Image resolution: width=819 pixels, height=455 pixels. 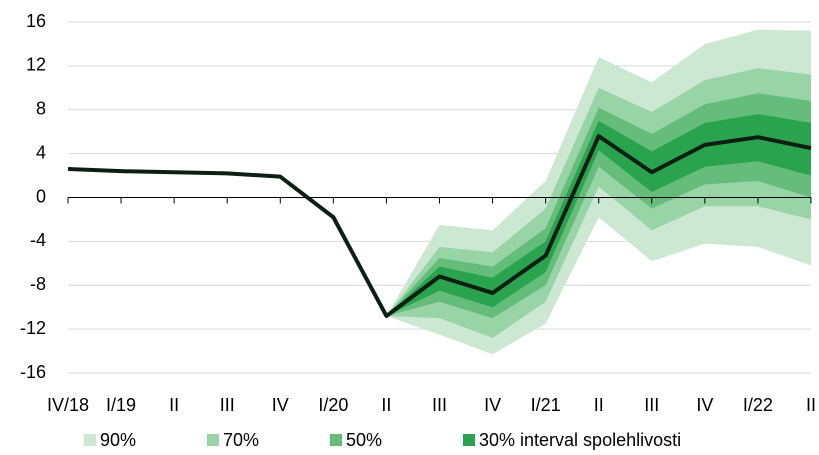 I want to click on legend-label: 30% interval spolehlivosti, so click(x=580, y=440).